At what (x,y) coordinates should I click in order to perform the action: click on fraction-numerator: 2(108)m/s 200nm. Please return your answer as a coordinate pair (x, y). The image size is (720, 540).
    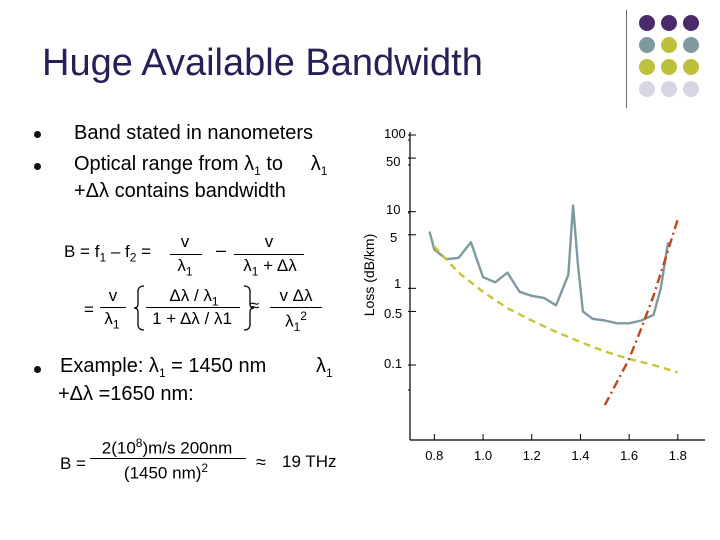
    Looking at the image, I should click on (167, 447).